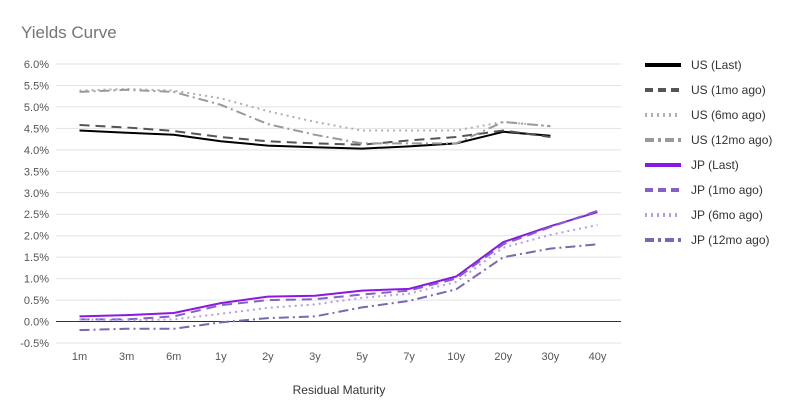  I want to click on legend-label: JP (12mo ago), so click(730, 240).